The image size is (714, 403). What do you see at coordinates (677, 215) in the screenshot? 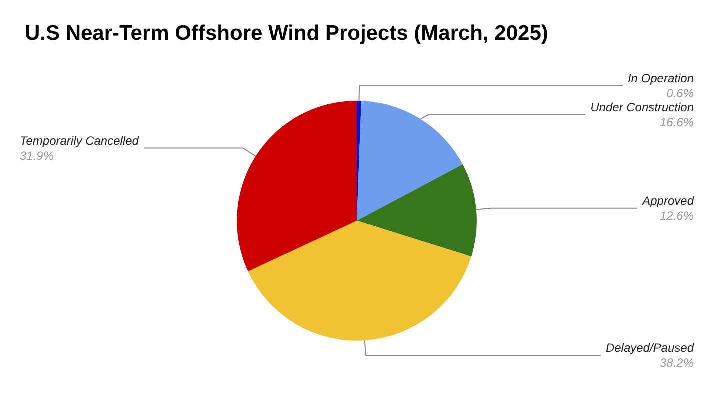
I see `data-label: 12.6%` at bounding box center [677, 215].